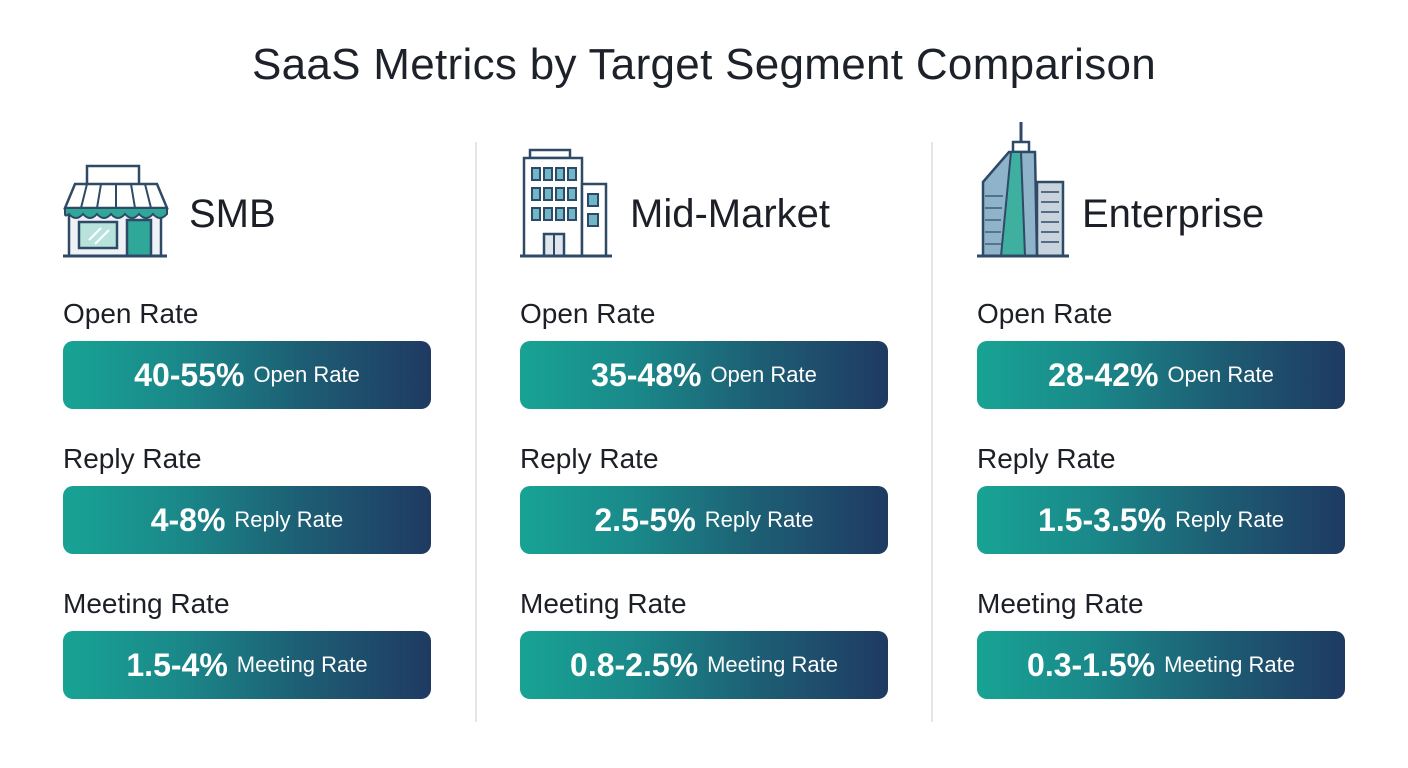  What do you see at coordinates (188, 519) in the screenshot?
I see `metric-value: 4-8%` at bounding box center [188, 519].